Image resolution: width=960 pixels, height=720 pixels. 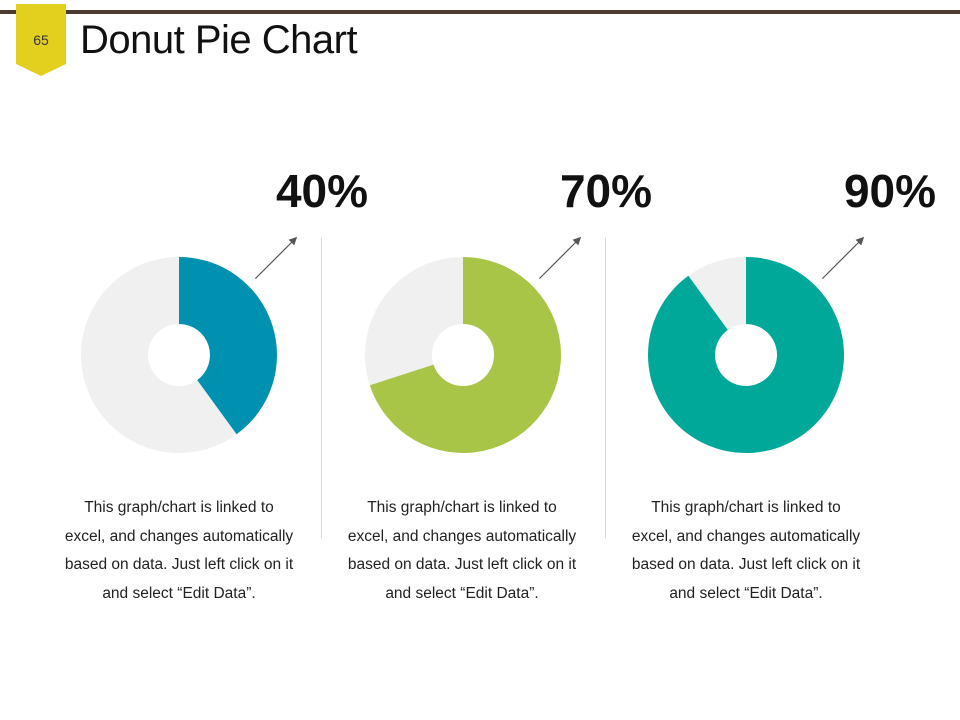 I want to click on header-rule, so click(x=480, y=12).